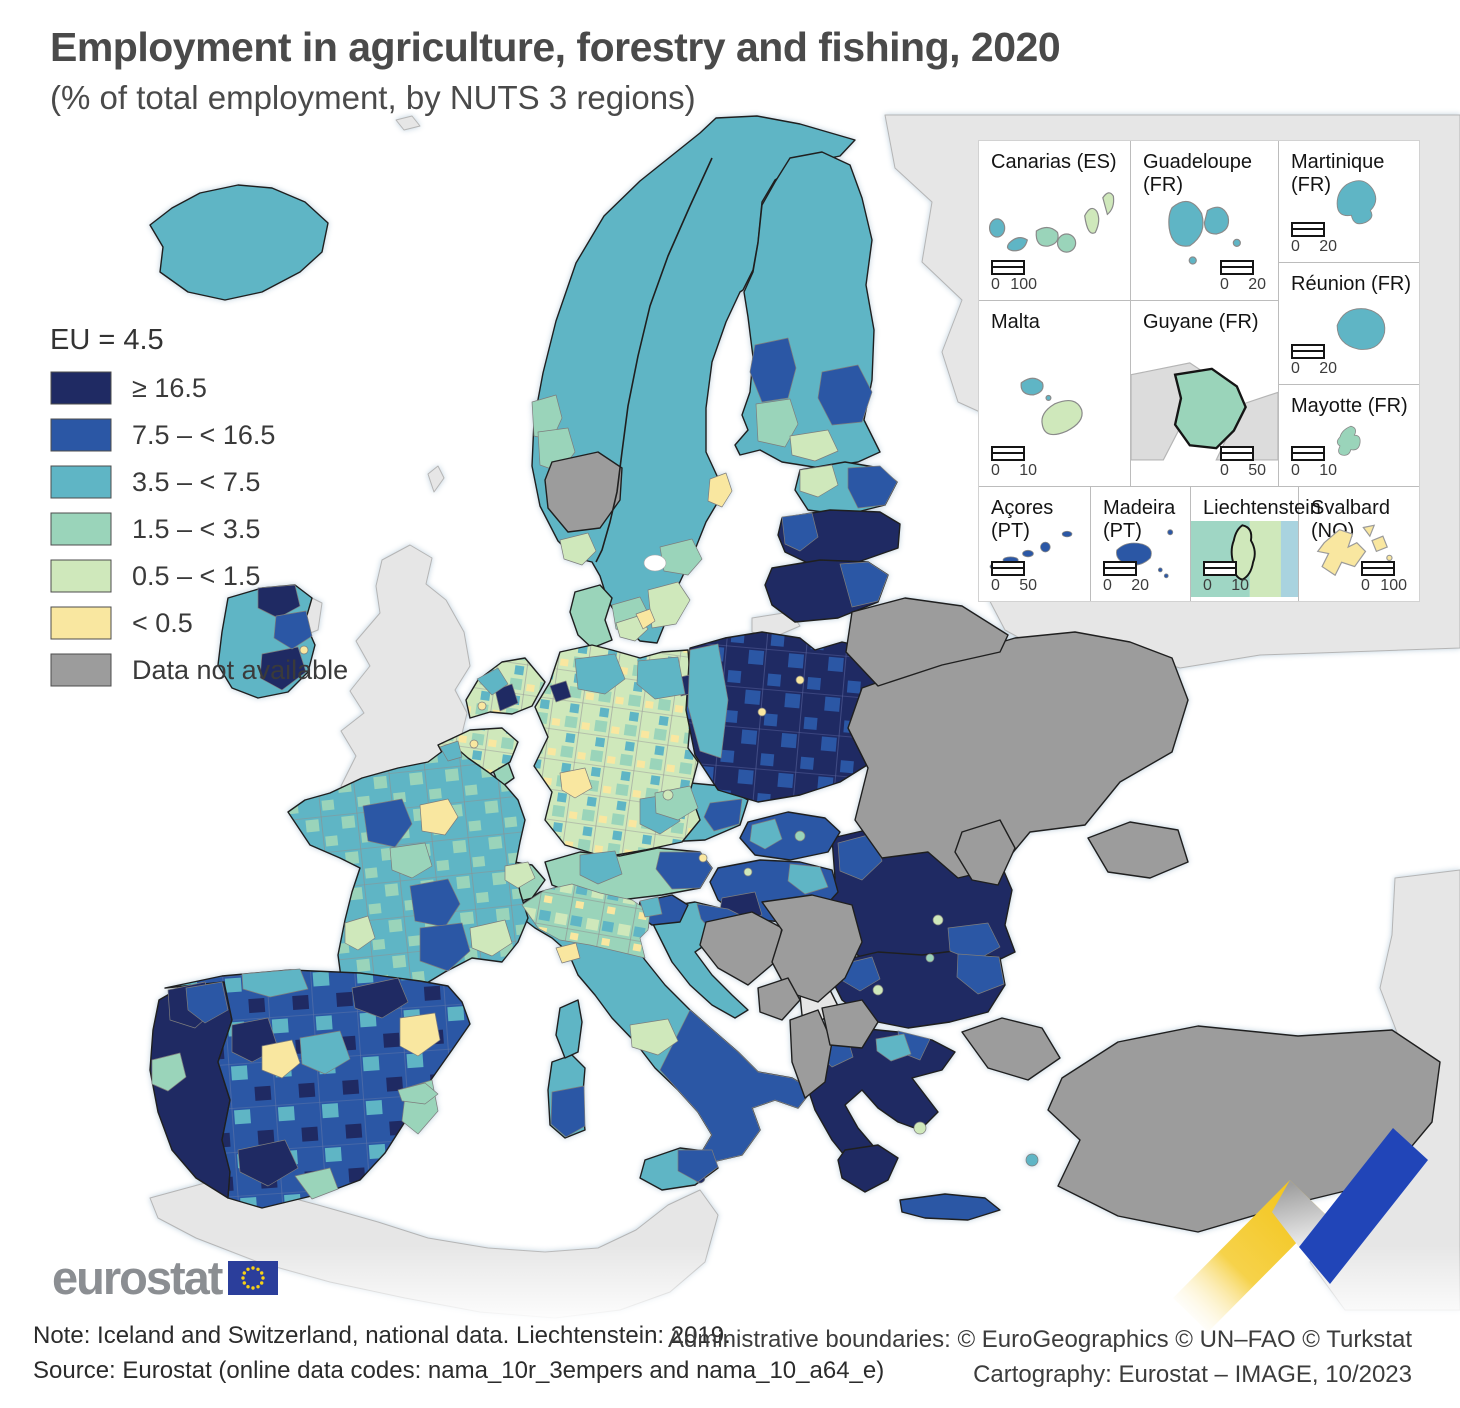 The image size is (1460, 1408). What do you see at coordinates (741, 948) in the screenshot?
I see `country-bosnia` at bounding box center [741, 948].